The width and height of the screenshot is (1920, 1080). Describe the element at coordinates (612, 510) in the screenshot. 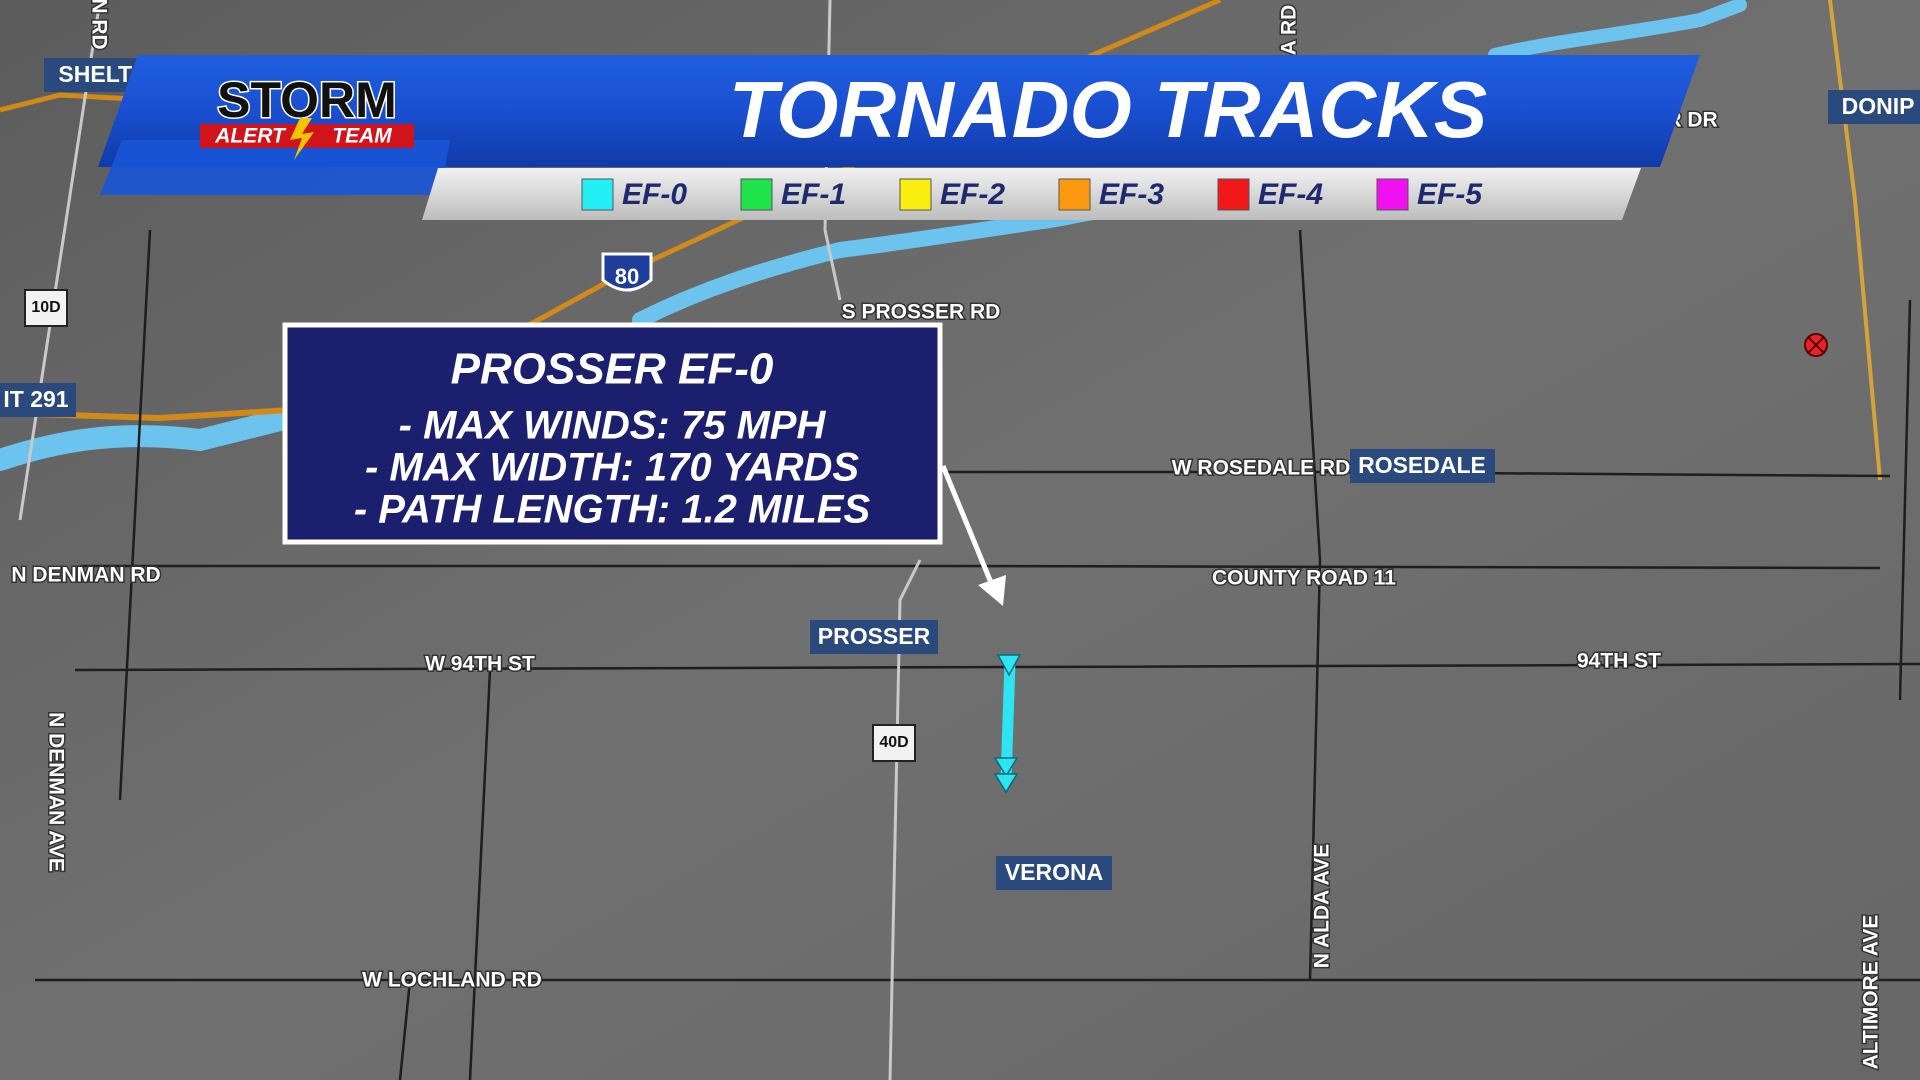

I see `info-line: - PATH LENGTH: 1.2 MILES` at that location.